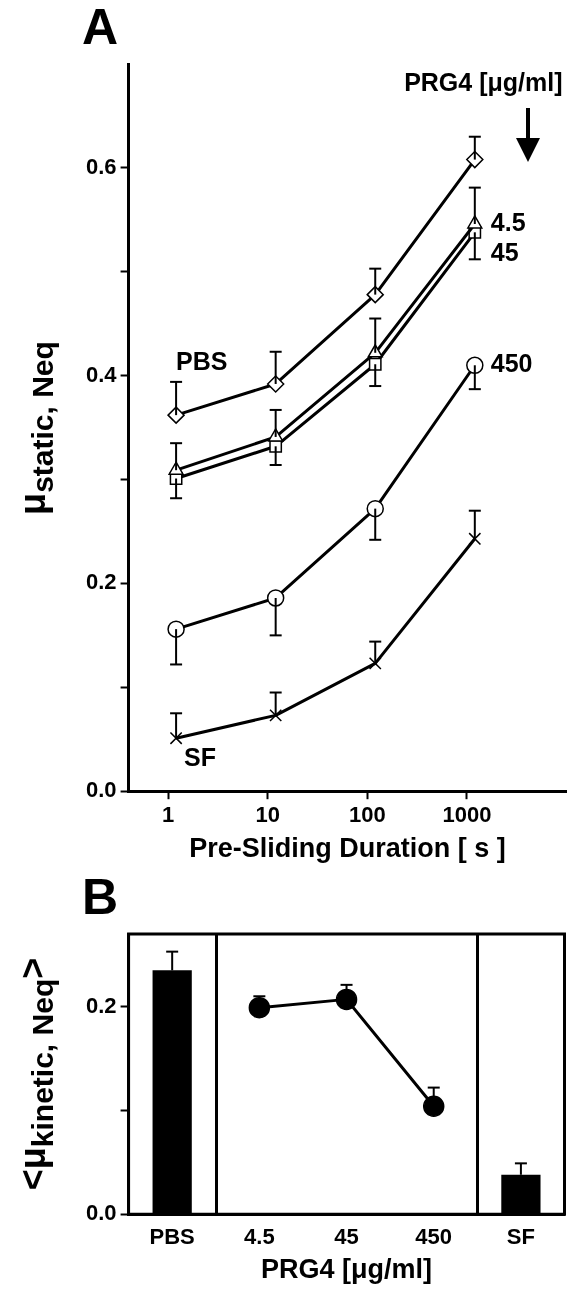  What do you see at coordinates (100, 27) in the screenshot?
I see `chart-title: A` at bounding box center [100, 27].